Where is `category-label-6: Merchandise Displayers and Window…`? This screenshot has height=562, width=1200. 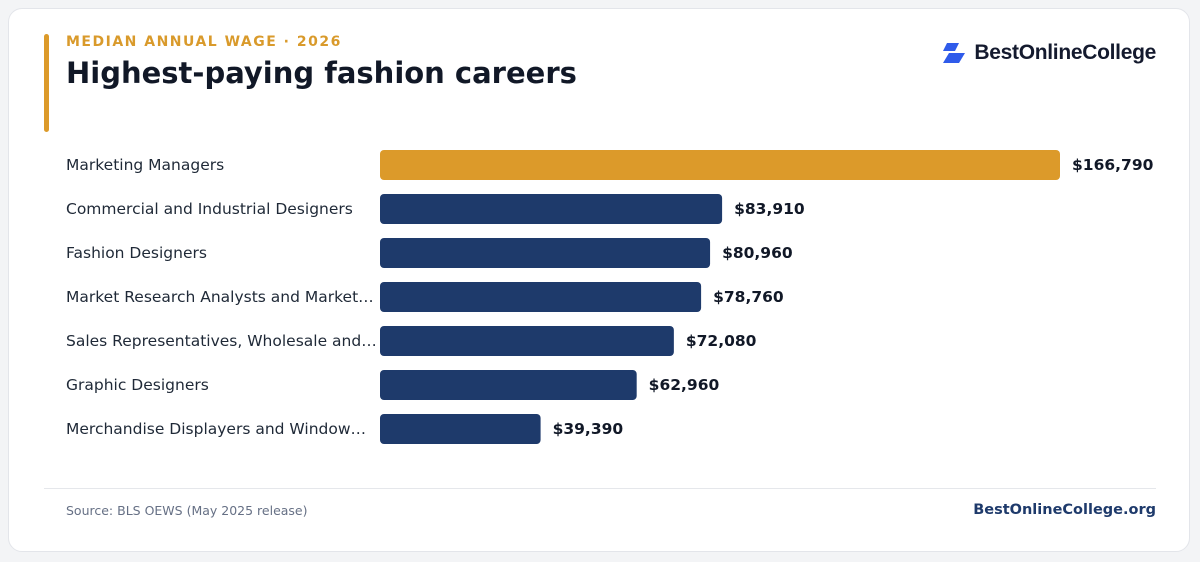
category-label-6: Merchandise Displayers and Window… is located at coordinates (216, 429).